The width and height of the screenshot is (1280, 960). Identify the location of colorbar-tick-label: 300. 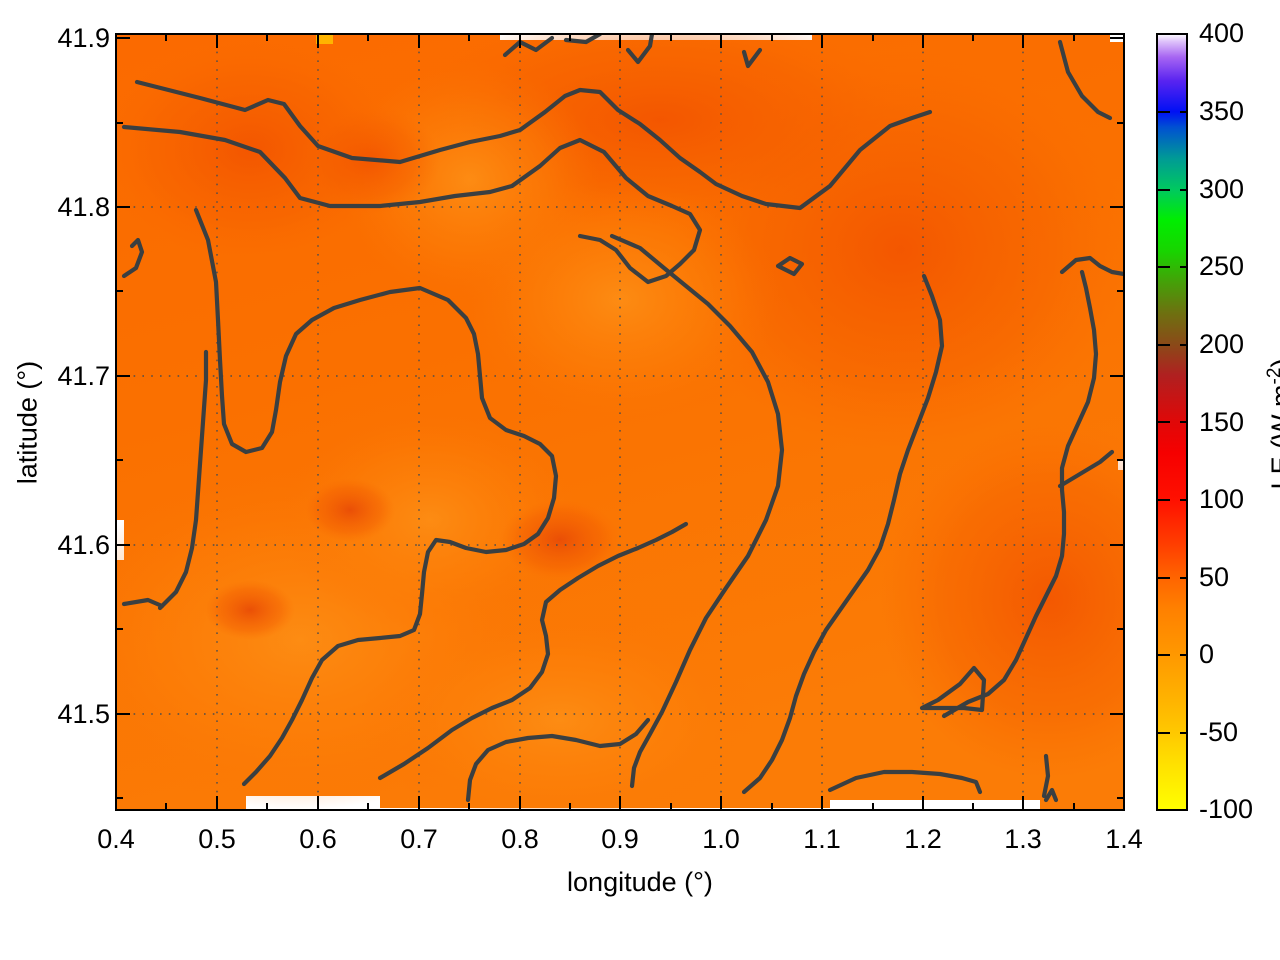
(1222, 189).